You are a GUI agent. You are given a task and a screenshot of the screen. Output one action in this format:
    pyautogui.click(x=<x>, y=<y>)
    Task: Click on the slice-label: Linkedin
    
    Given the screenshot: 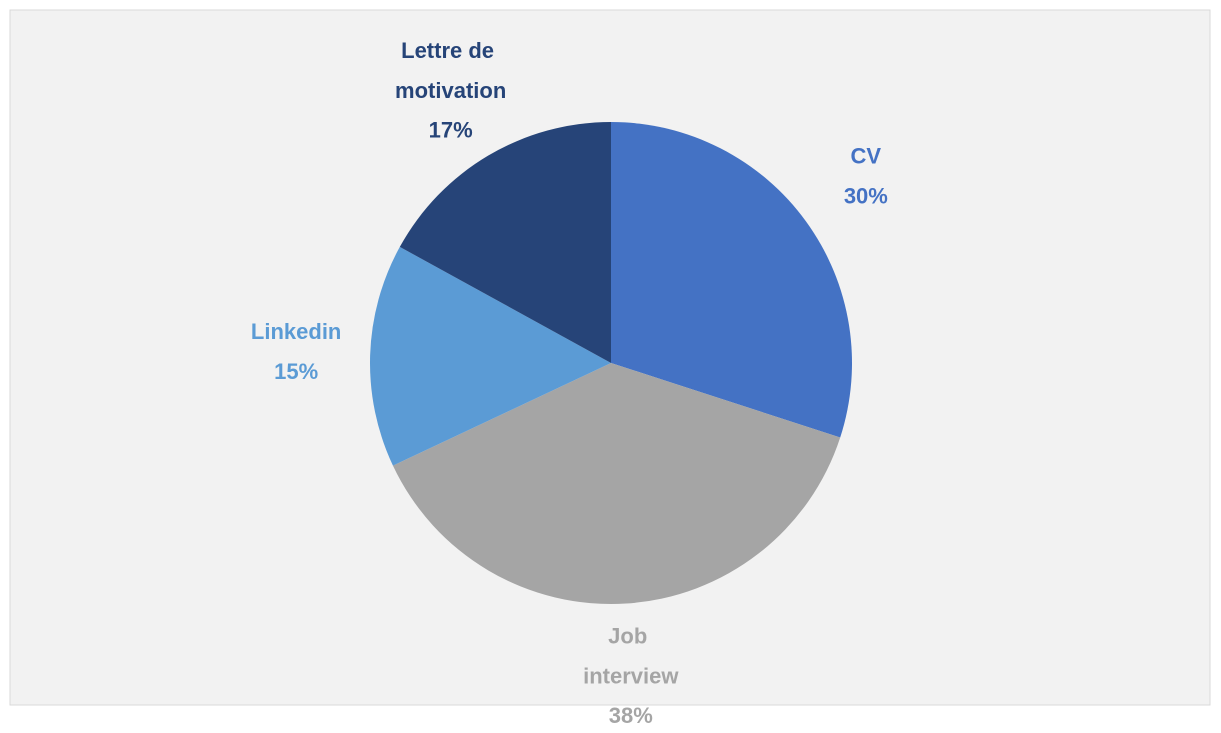 What is the action you would take?
    pyautogui.click(x=296, y=331)
    